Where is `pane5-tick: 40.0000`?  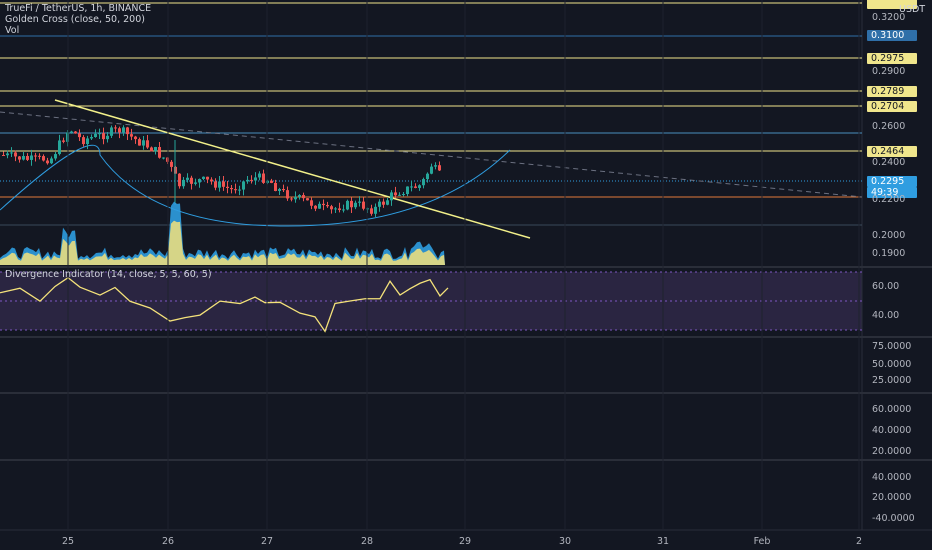 pane5-tick: 40.0000 is located at coordinates (892, 477).